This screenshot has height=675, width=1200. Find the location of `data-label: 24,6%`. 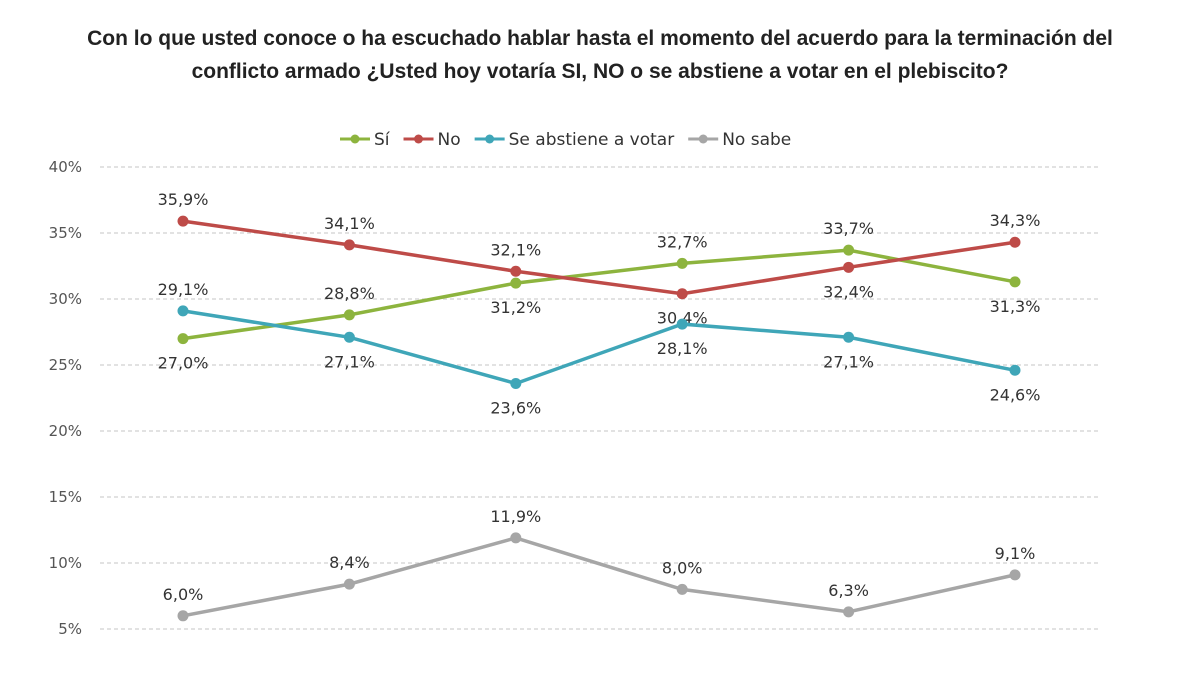

data-label: 24,6% is located at coordinates (1015, 394).